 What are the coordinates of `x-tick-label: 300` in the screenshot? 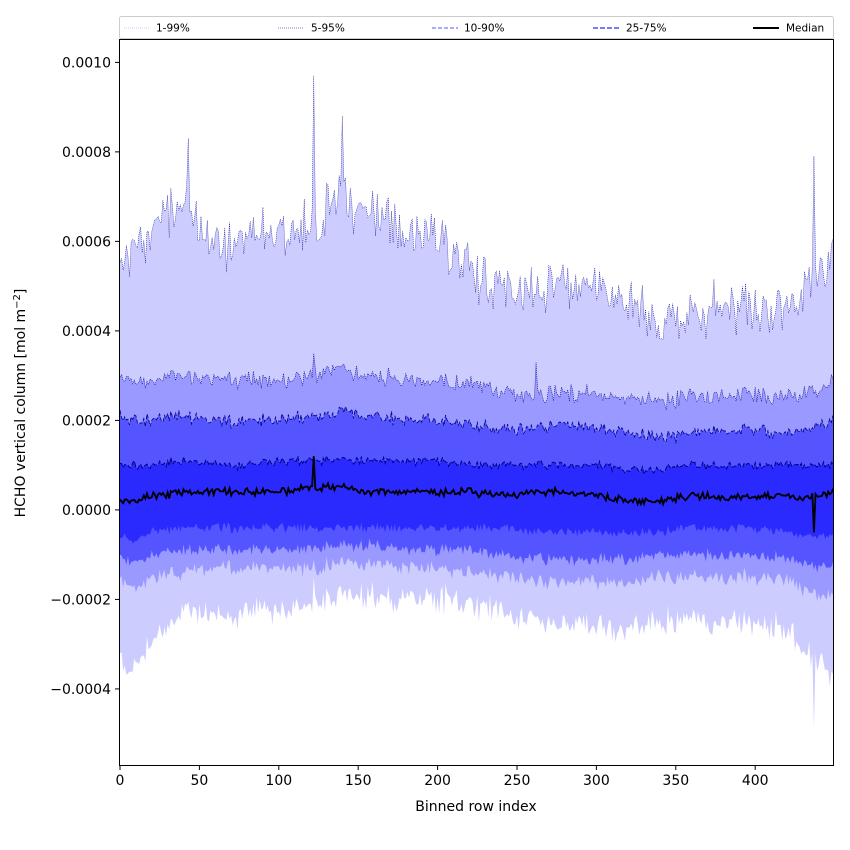 It's located at (596, 781).